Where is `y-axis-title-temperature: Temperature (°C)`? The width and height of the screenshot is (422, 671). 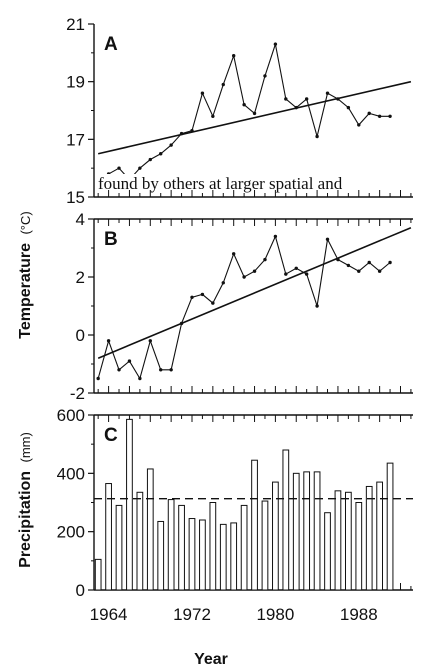
y-axis-title-temperature: Temperature (°C) is located at coordinates (25, 274).